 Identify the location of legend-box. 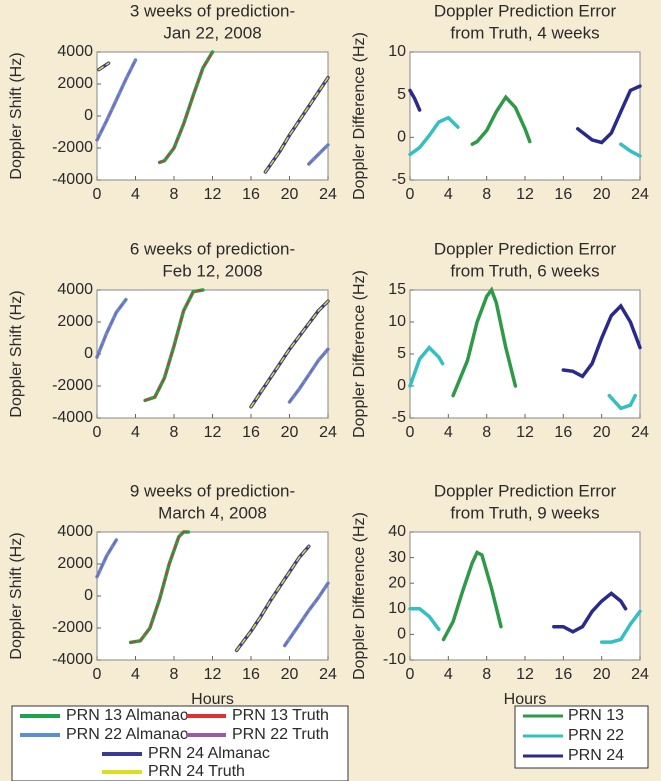
(180, 743).